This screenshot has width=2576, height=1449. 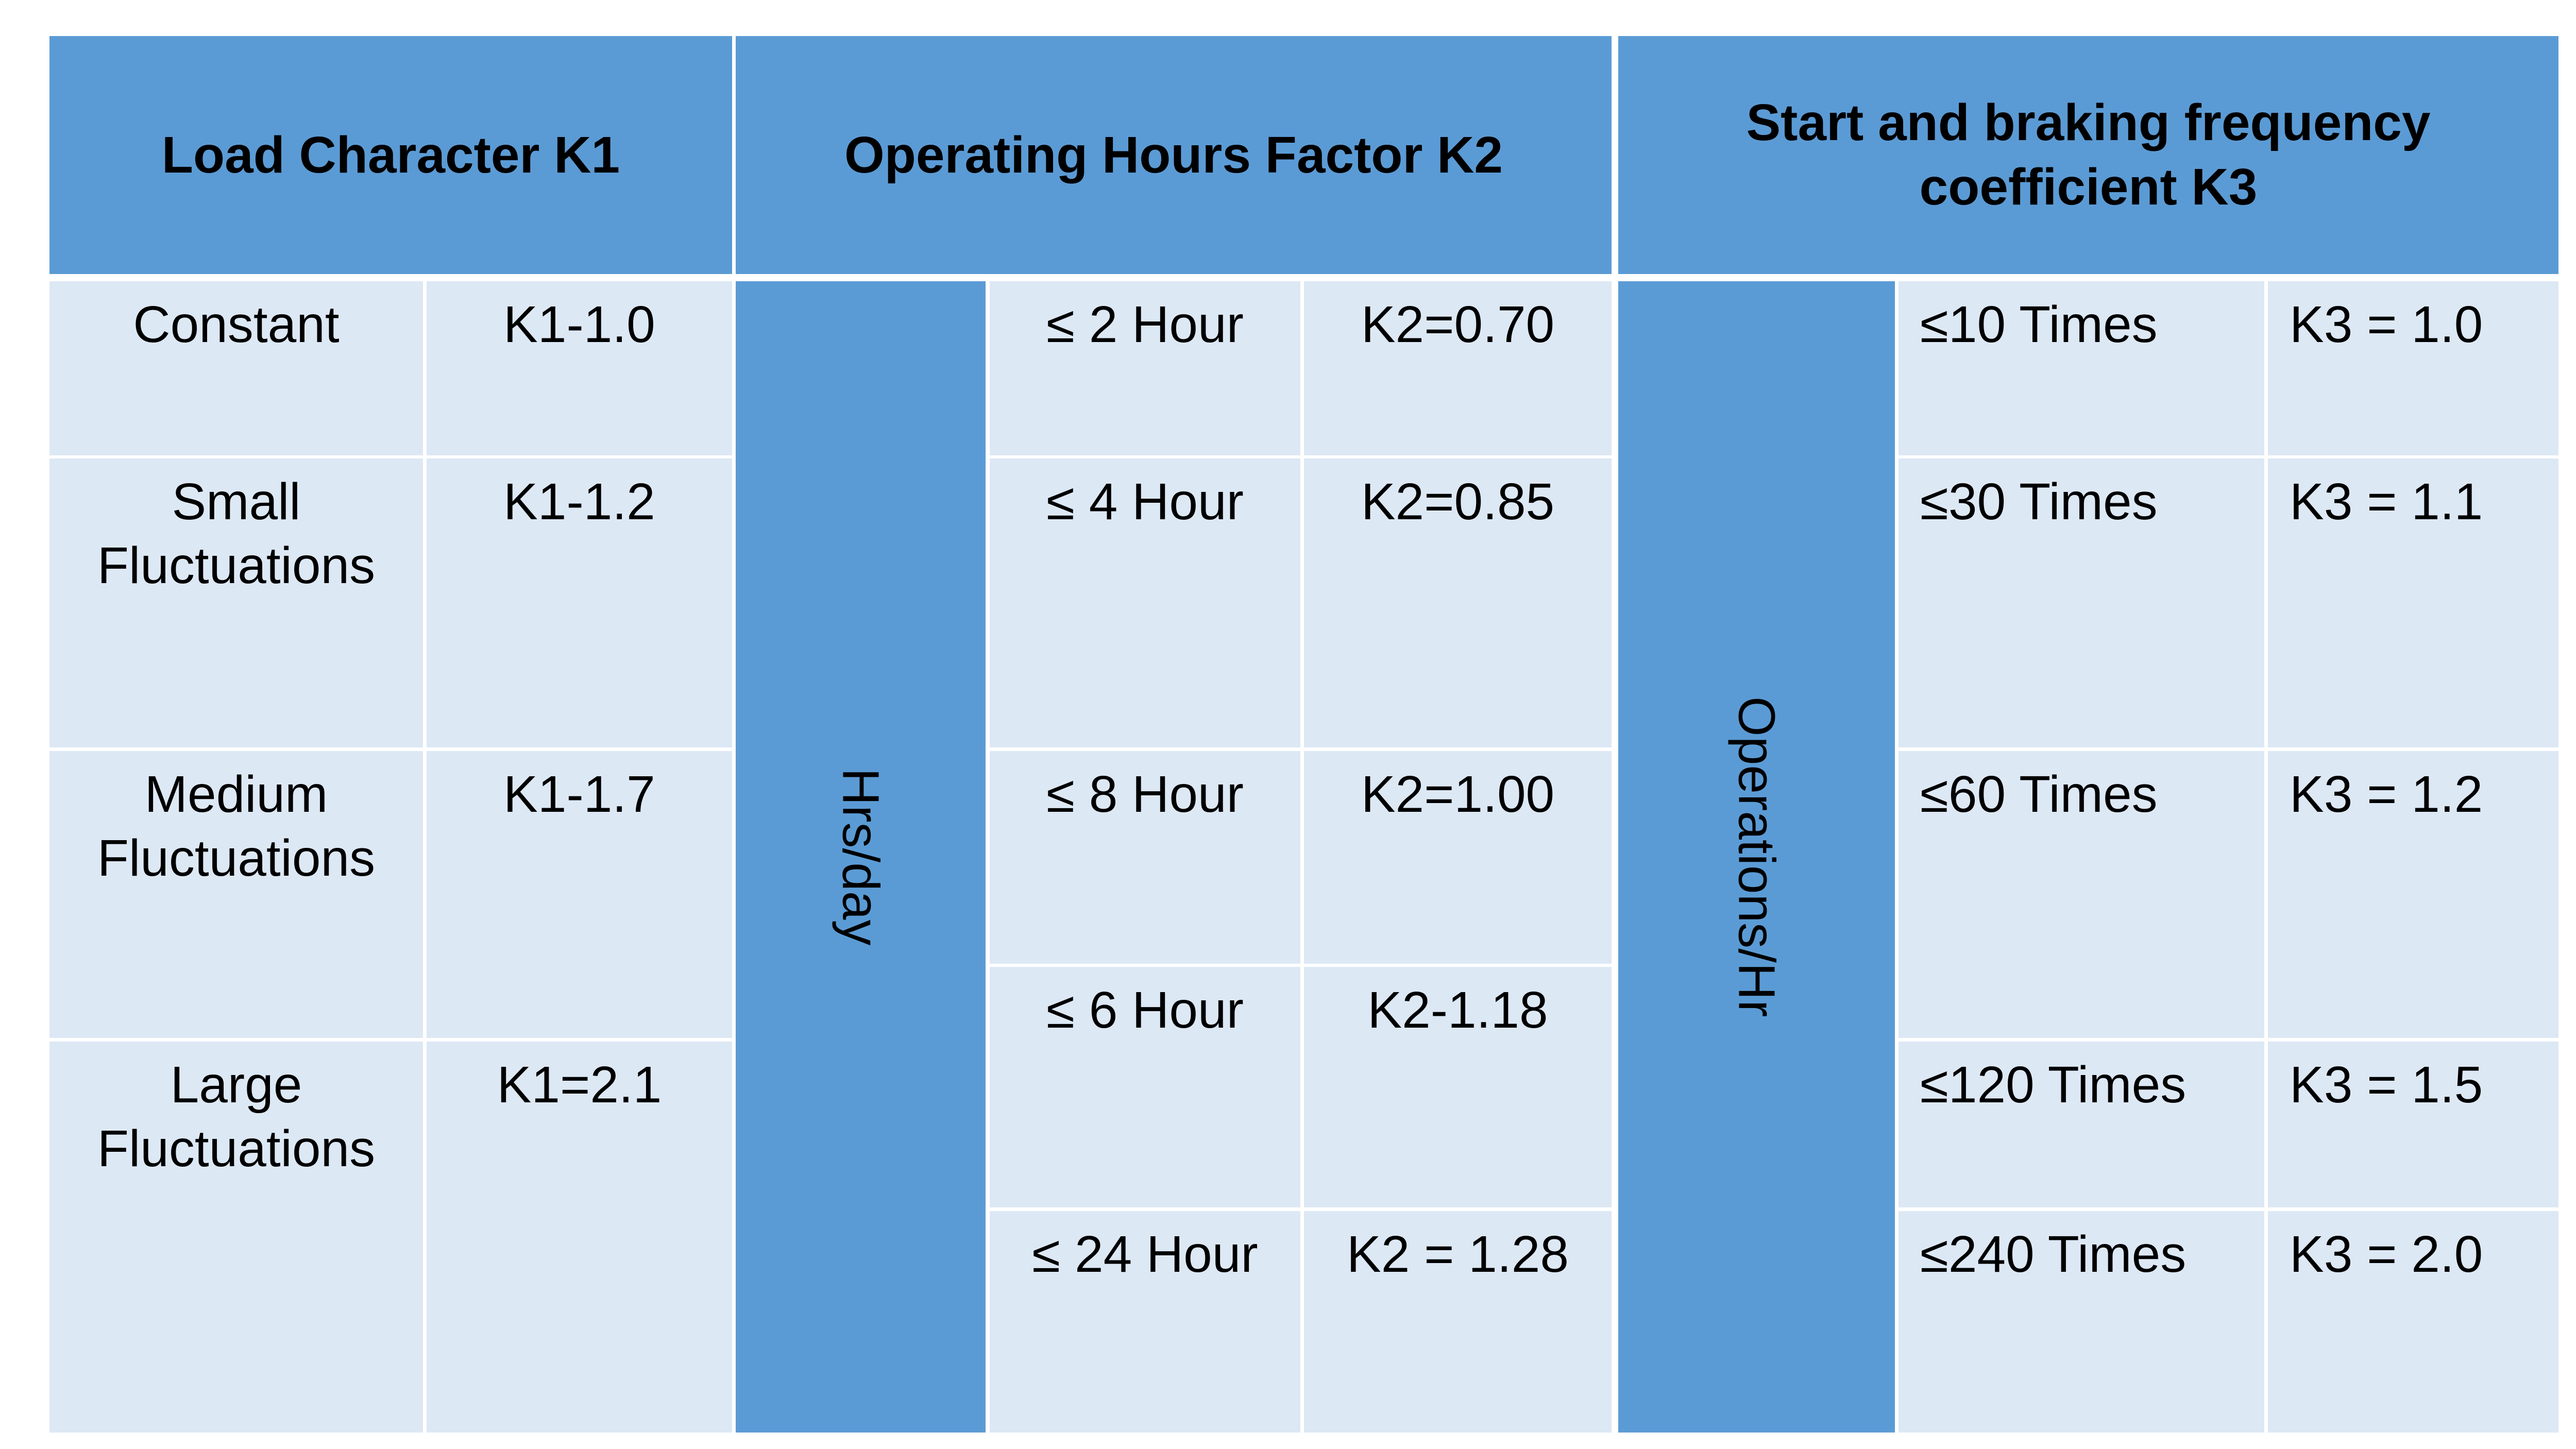 What do you see at coordinates (2413, 368) in the screenshot?
I see `k3-value-10-times: K3 = 1.0` at bounding box center [2413, 368].